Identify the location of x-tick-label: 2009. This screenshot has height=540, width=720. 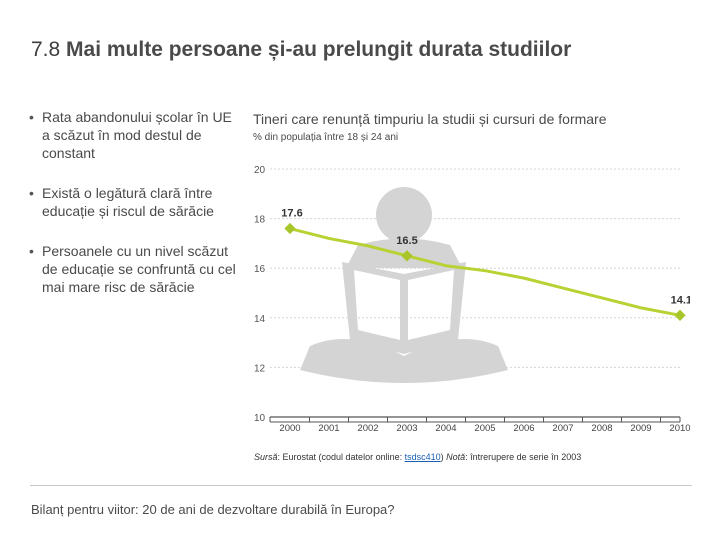
(640, 428).